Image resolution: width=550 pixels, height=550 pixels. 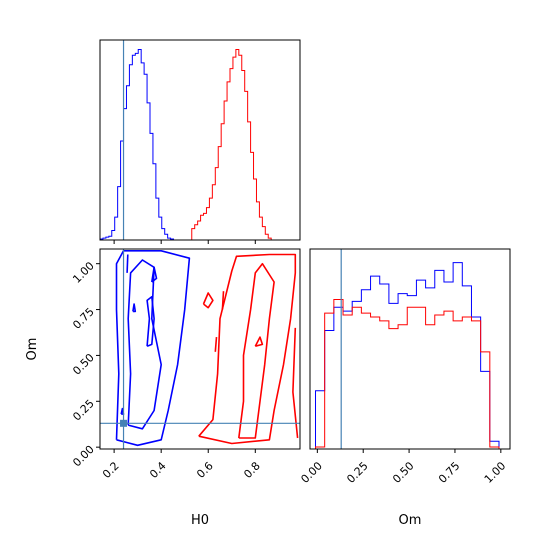 I want to click on x-tick-label: 0.25, so click(x=357, y=472).